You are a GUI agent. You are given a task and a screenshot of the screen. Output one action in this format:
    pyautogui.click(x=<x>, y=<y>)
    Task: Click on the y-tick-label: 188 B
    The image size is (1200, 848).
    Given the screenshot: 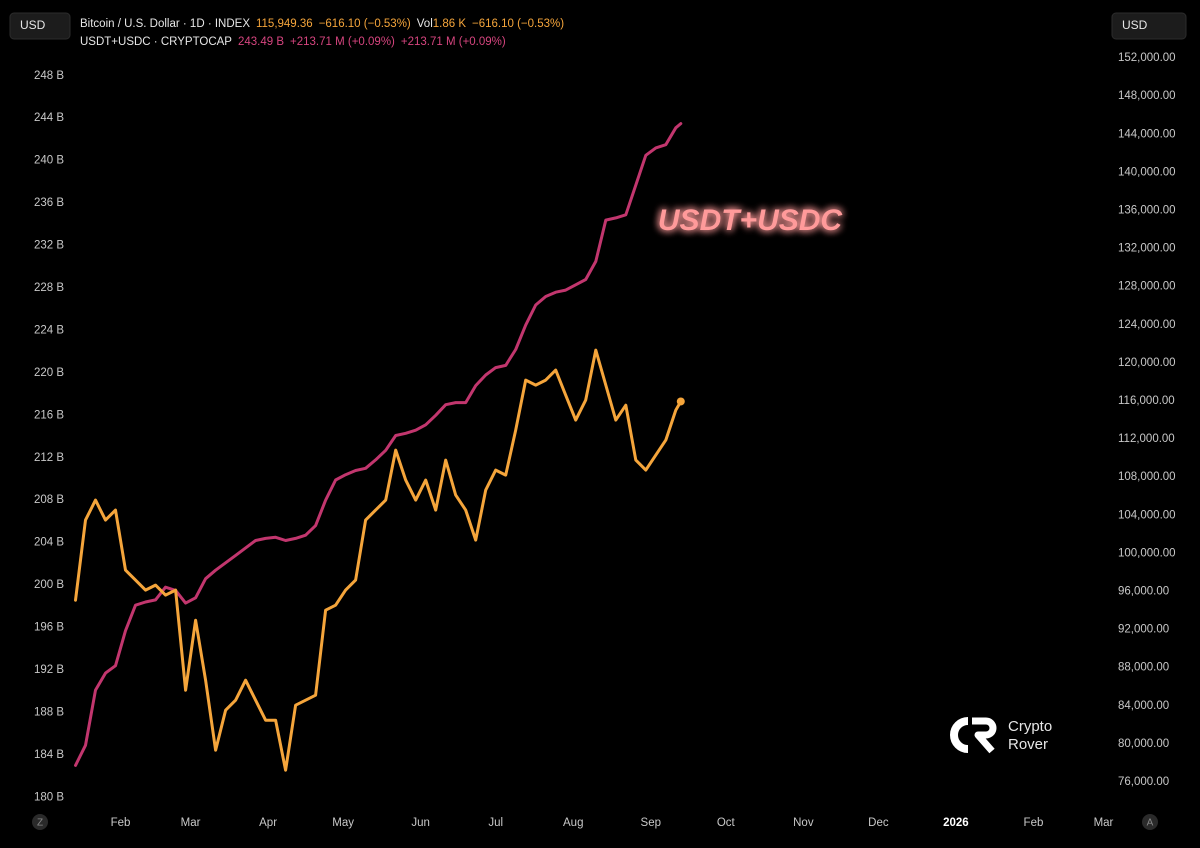 What is the action you would take?
    pyautogui.click(x=49, y=712)
    